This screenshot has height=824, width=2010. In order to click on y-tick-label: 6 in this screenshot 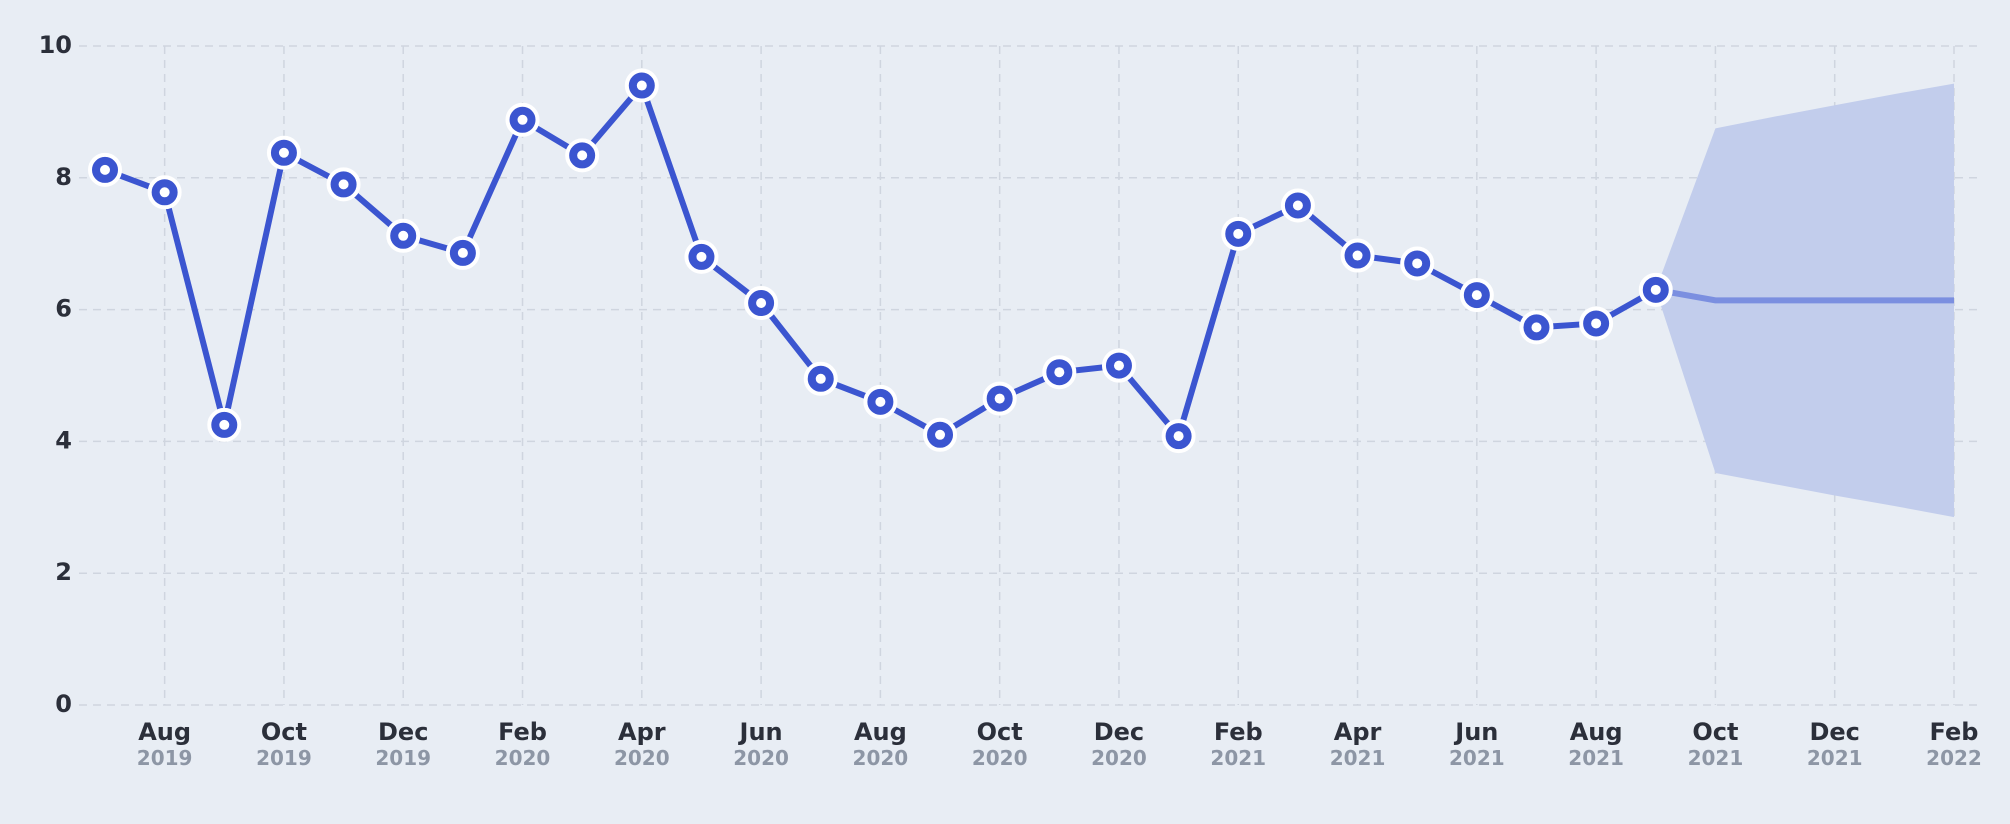, I will do `click(63, 309)`.